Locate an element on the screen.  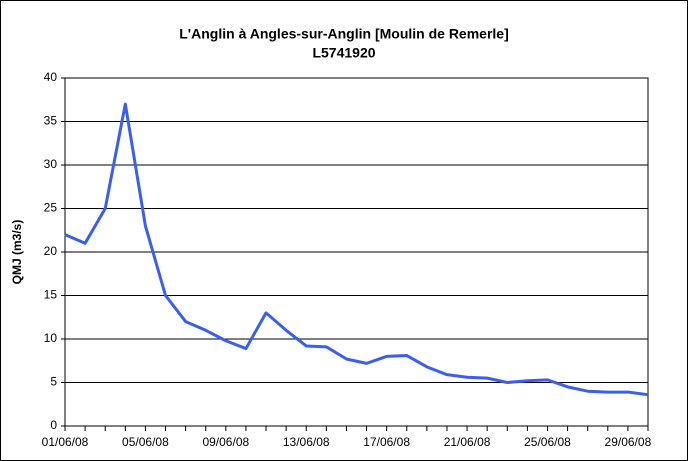
y-tick-label: 0 is located at coordinates (53, 425).